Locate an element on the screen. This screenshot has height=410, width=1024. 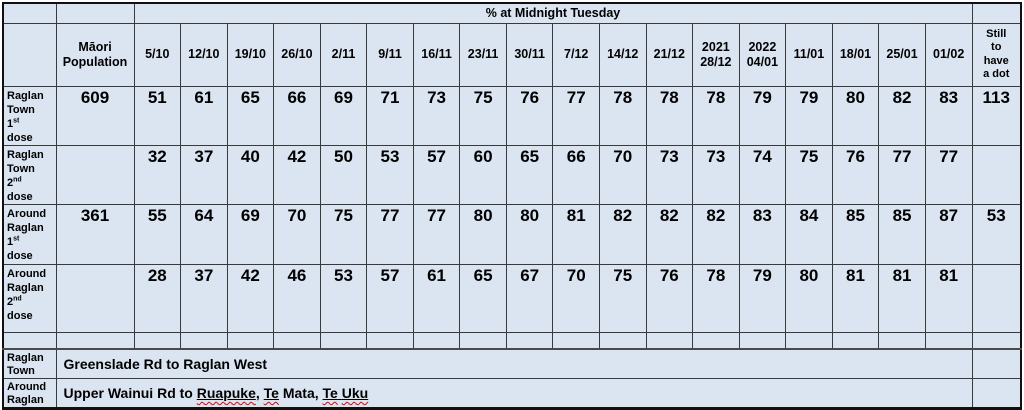
row-label: Around Raglan 2nd dose is located at coordinates (29, 298).